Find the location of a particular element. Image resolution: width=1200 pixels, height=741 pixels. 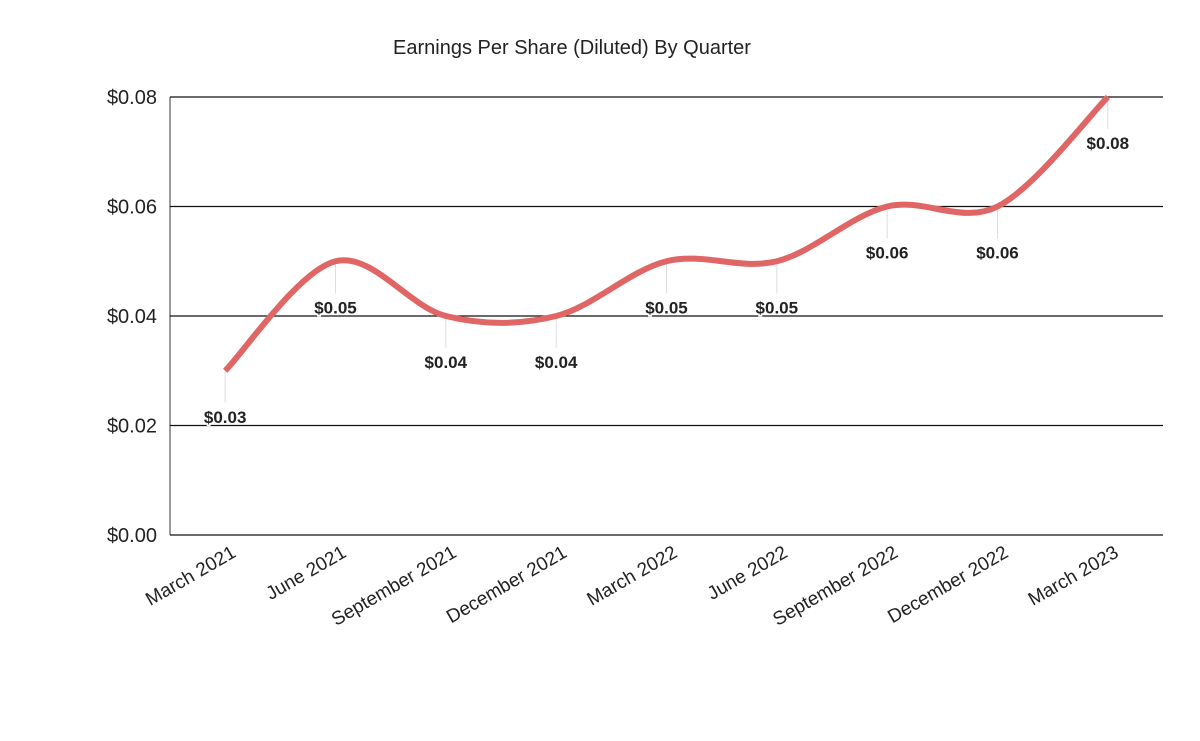

y-tick-label: $0.02 is located at coordinates (132, 427).